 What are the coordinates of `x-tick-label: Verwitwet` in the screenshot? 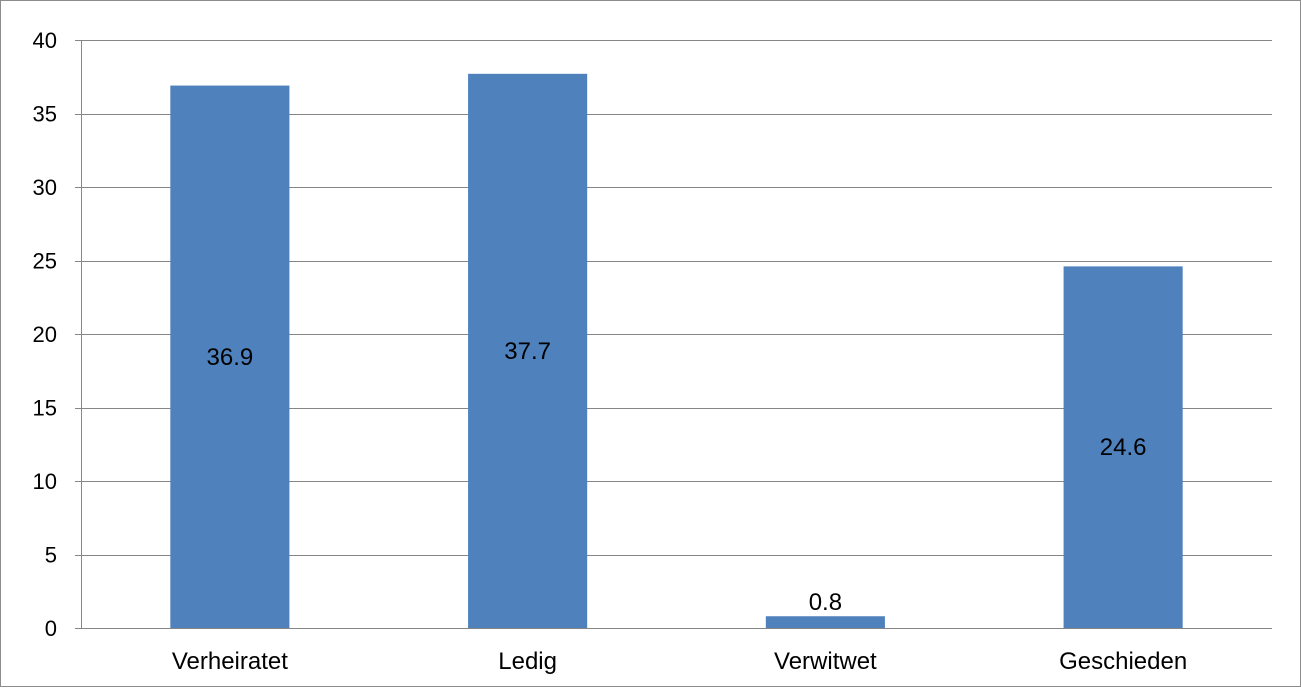 It's located at (825, 661).